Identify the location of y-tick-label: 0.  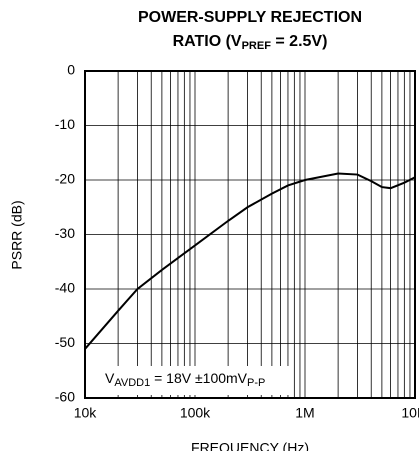
(71, 70).